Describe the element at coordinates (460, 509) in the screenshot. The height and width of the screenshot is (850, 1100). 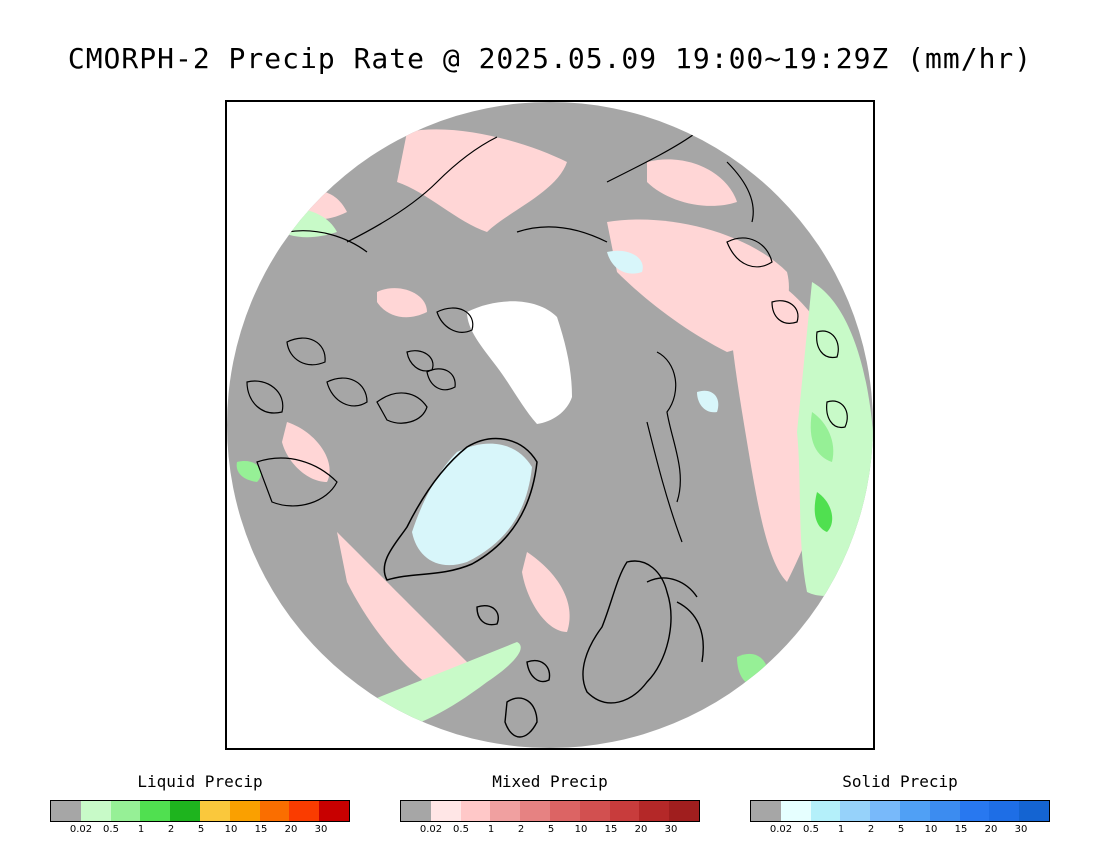
I see `greenland-coastline` at that location.